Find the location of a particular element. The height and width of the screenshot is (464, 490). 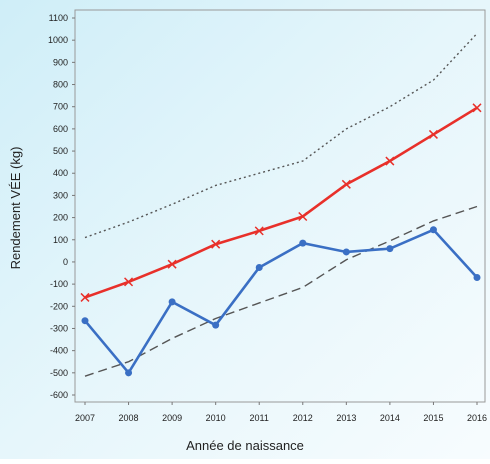

y-tick-label: 300 is located at coordinates (60, 195).